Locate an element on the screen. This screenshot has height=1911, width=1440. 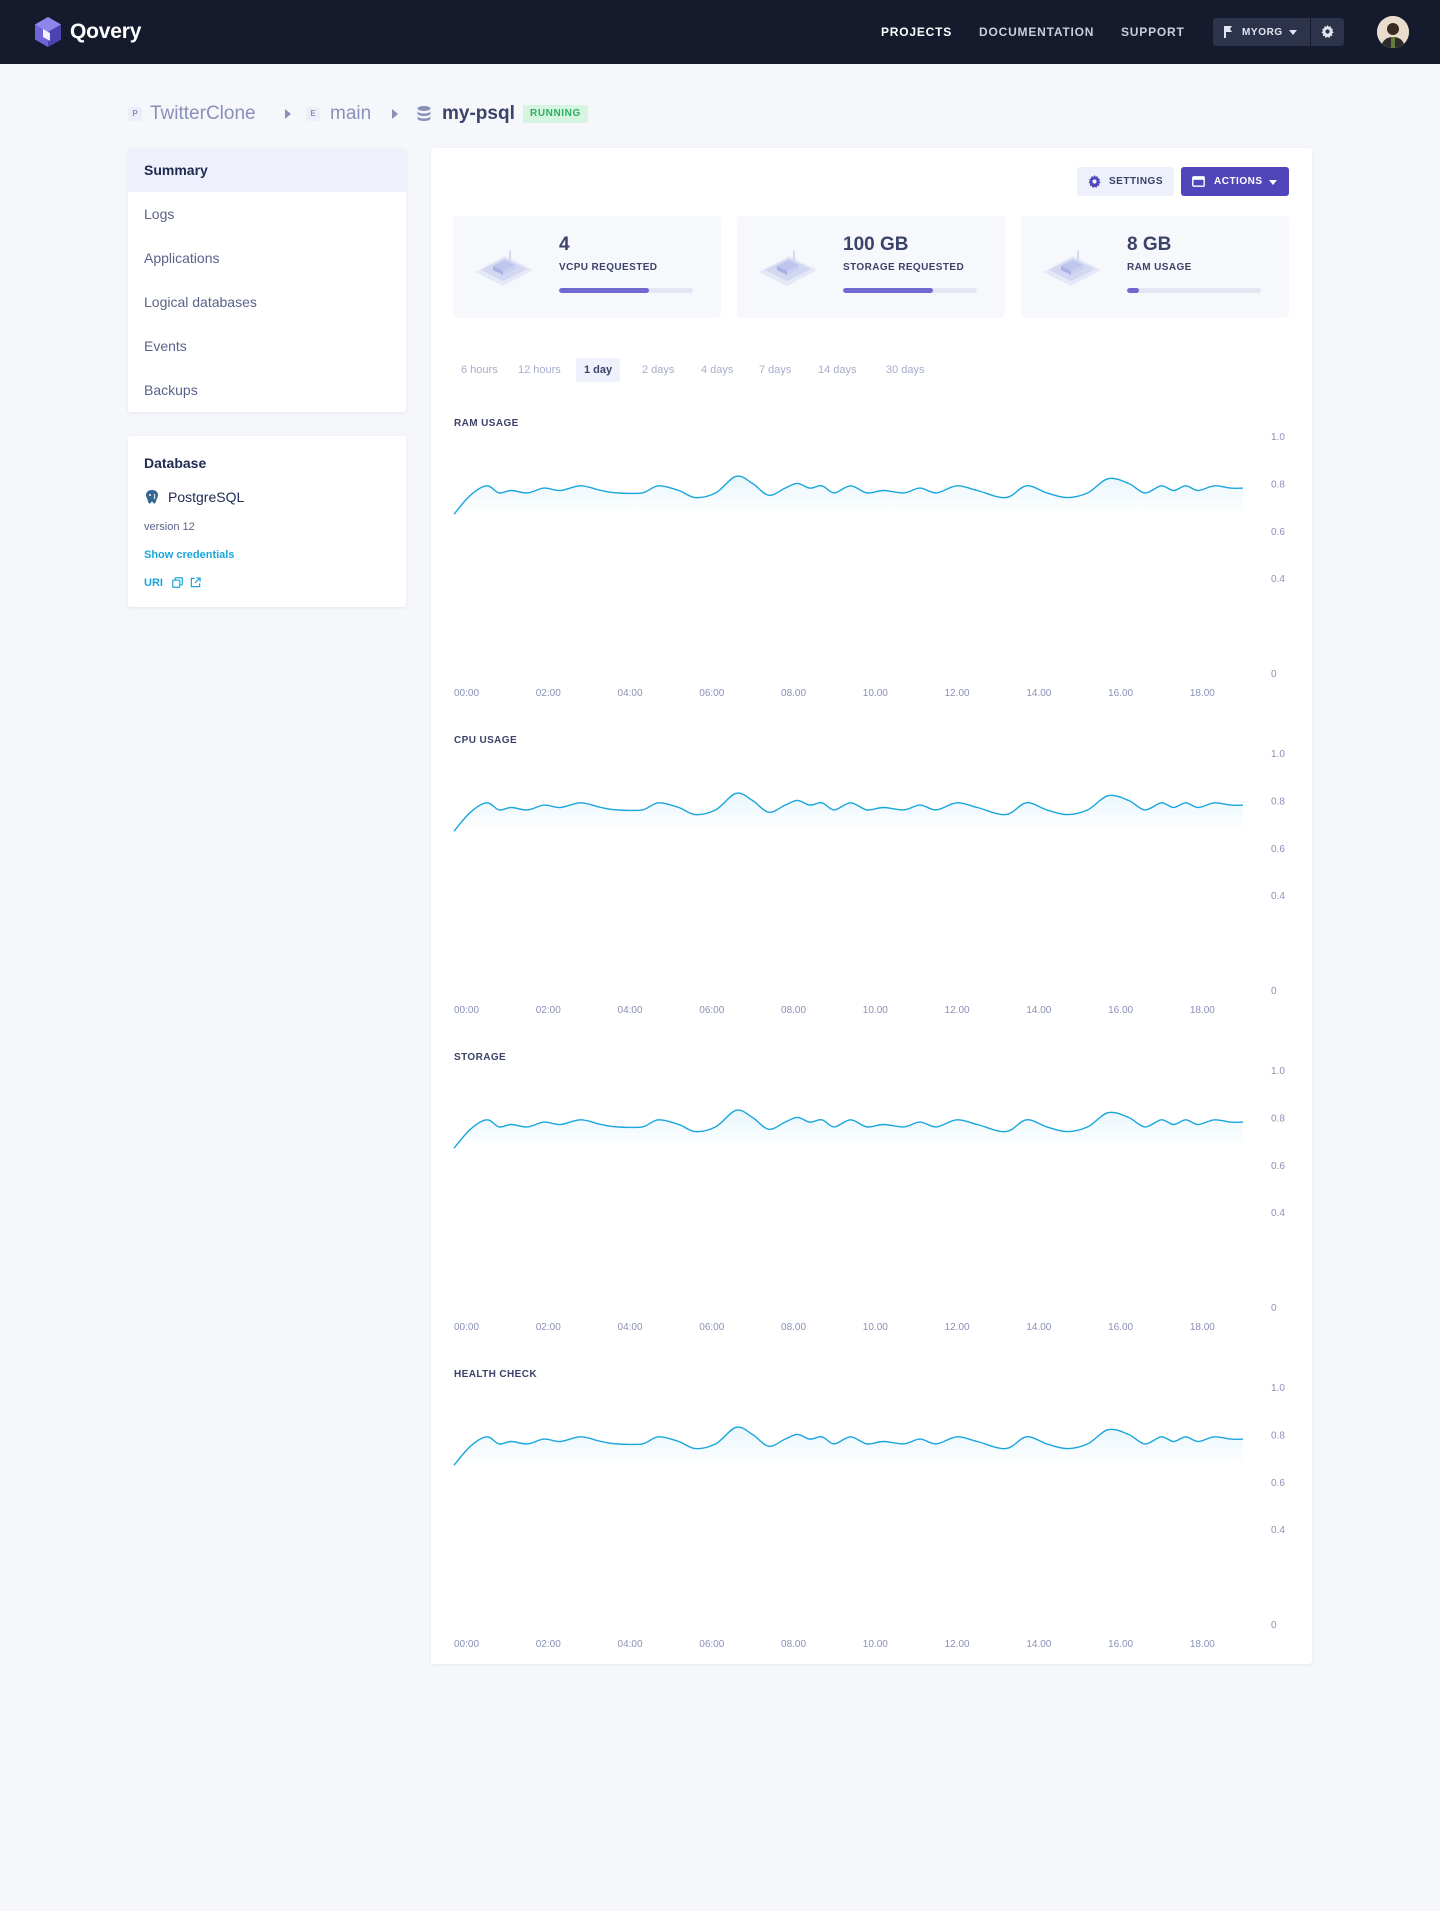
external-link-icon is located at coordinates (195, 582).